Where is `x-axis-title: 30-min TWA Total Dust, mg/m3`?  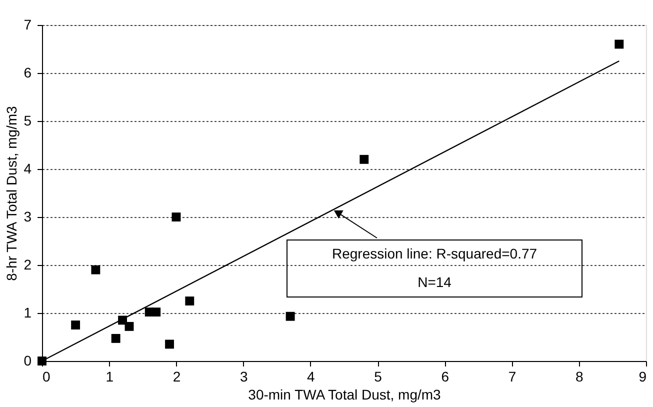 x-axis-title: 30-min TWA Total Dust, mg/m3 is located at coordinates (345, 394).